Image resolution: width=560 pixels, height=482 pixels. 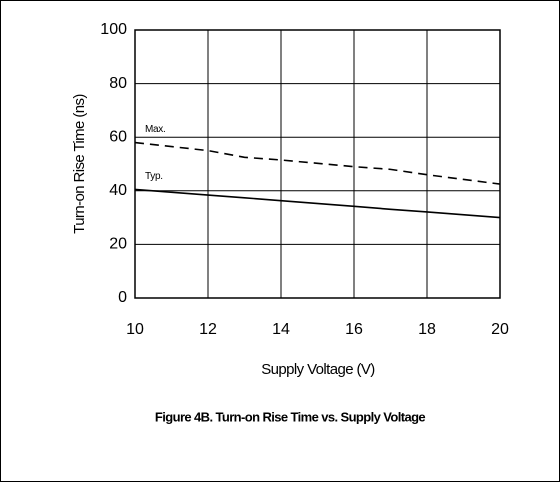 I want to click on x-tick-label: 12, so click(x=208, y=329).